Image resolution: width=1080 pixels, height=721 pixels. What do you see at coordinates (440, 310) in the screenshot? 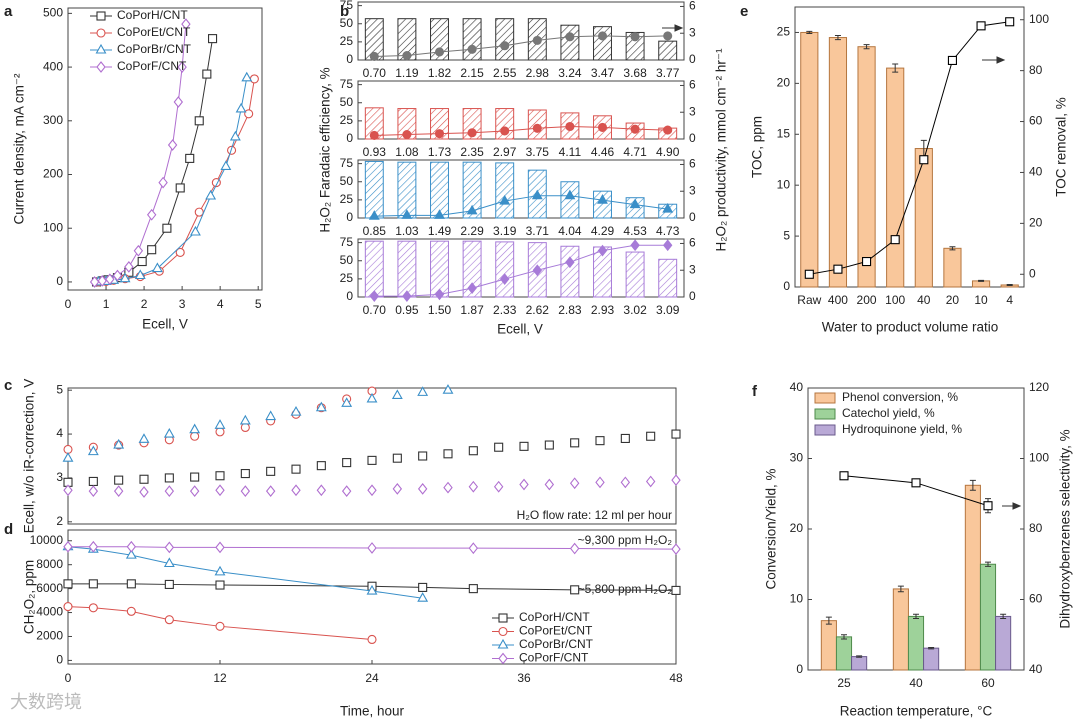
I see `category-label: 1.50` at bounding box center [440, 310].